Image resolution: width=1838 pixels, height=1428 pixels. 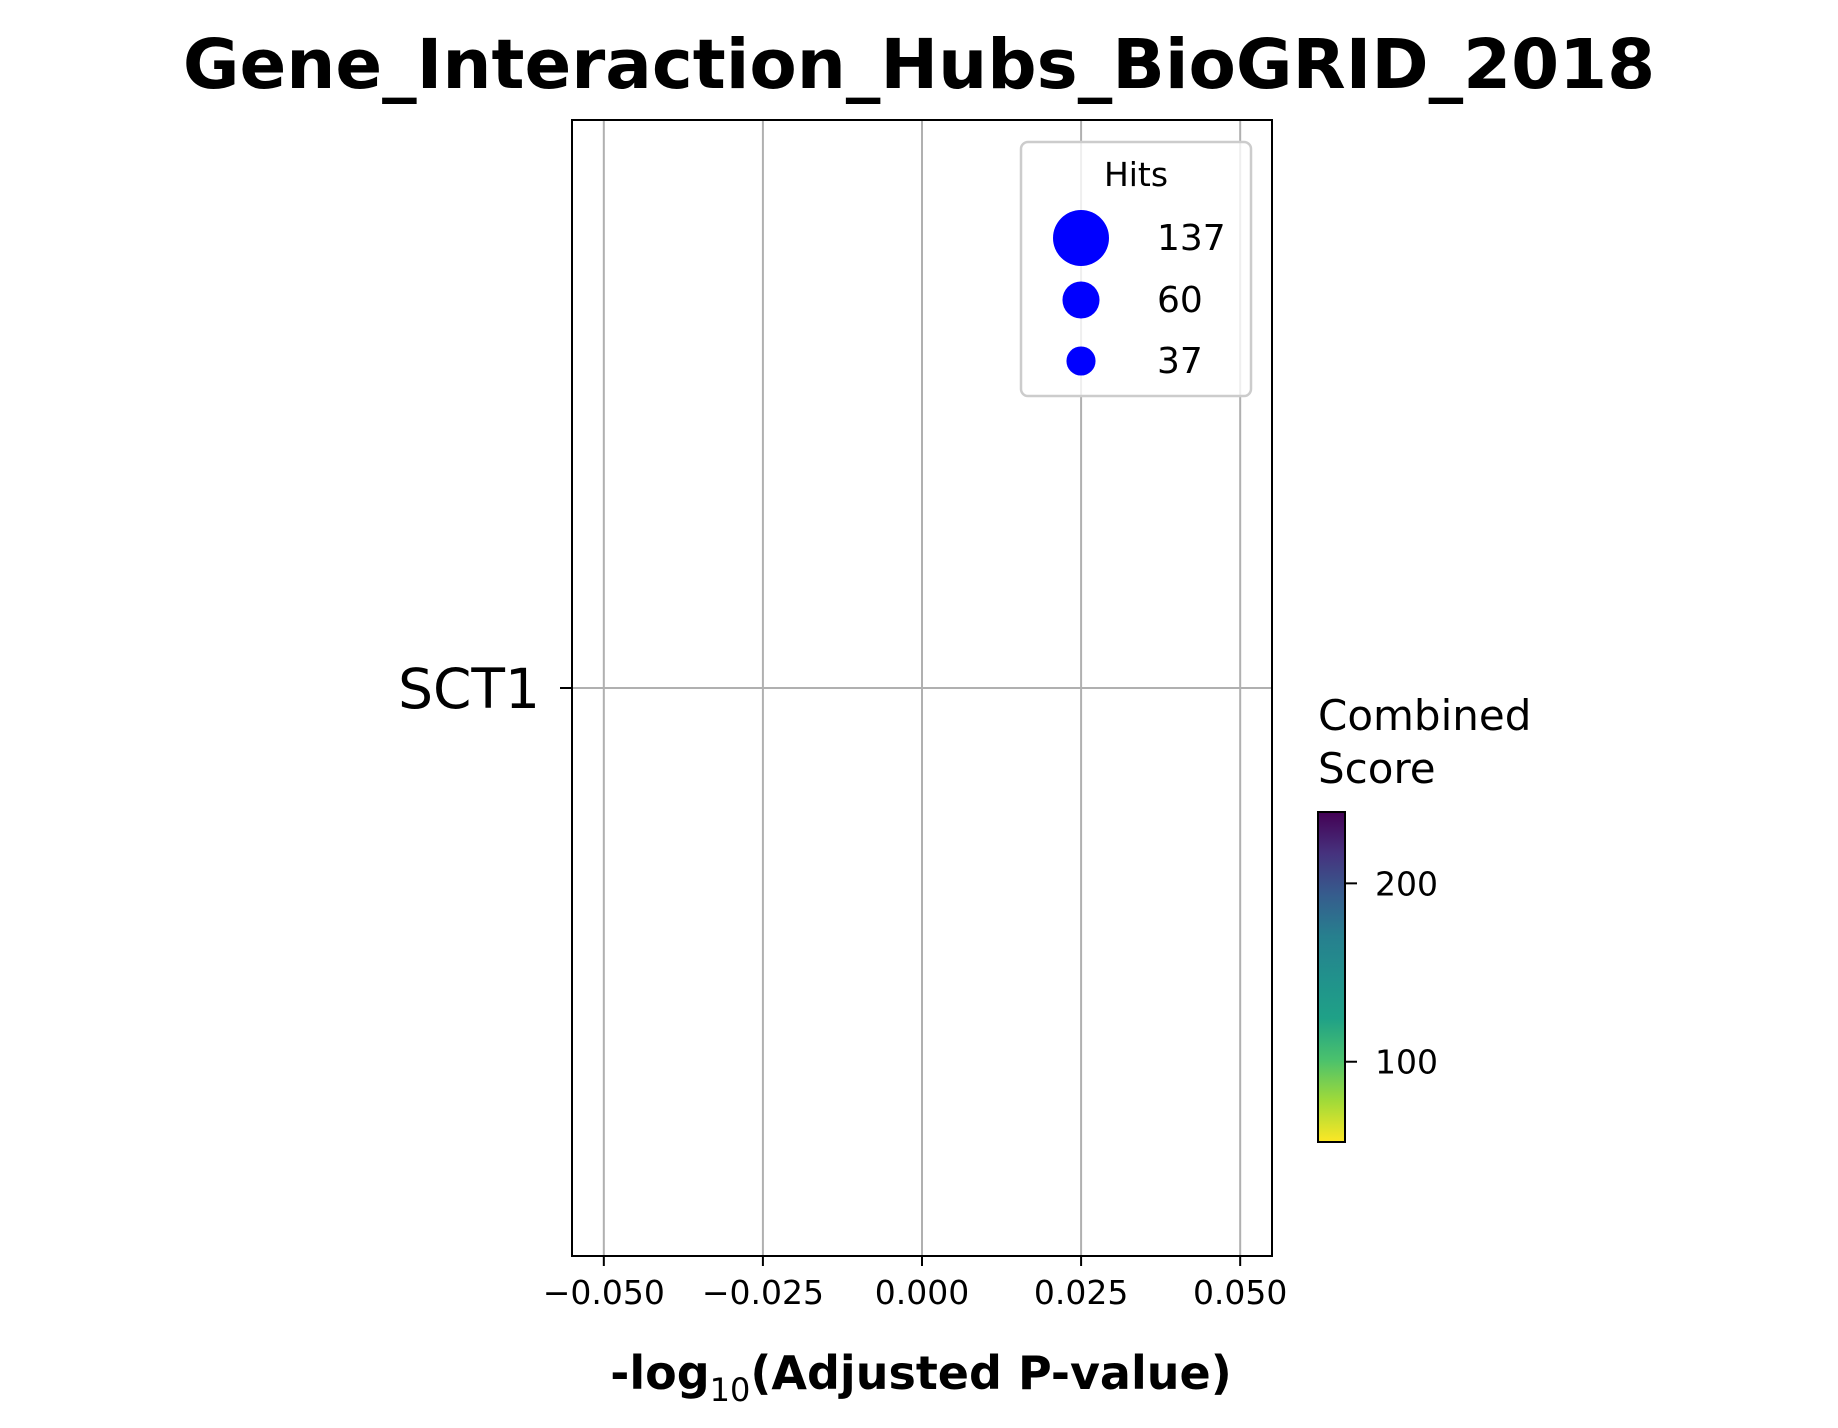 What do you see at coordinates (1081, 1292) in the screenshot?
I see `x-tick-label: 0.025` at bounding box center [1081, 1292].